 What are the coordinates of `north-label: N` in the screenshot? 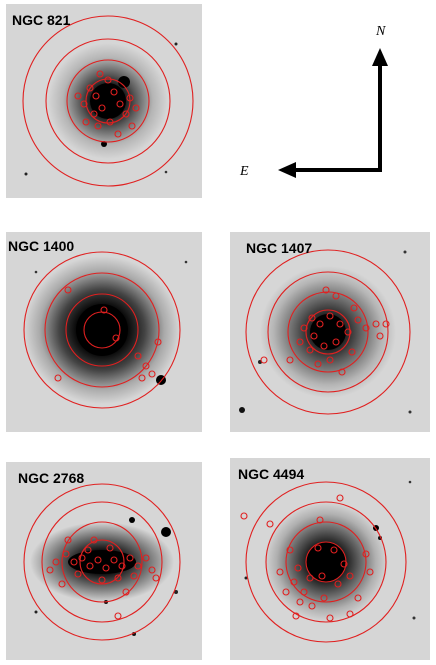 It's located at (381, 31).